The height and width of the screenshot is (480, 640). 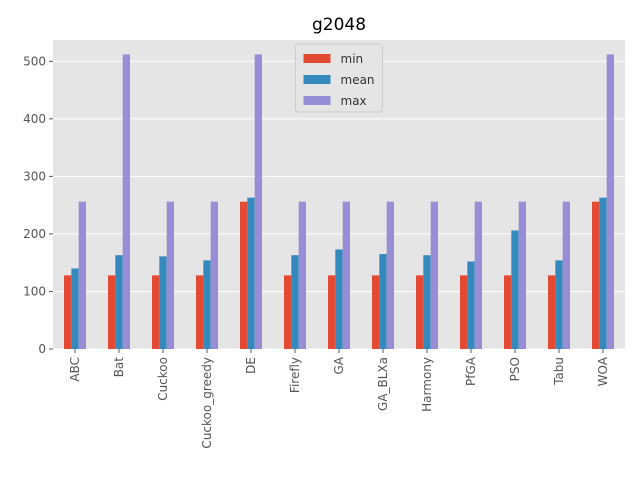 I want to click on y-tick-label: 400, so click(x=34, y=119).